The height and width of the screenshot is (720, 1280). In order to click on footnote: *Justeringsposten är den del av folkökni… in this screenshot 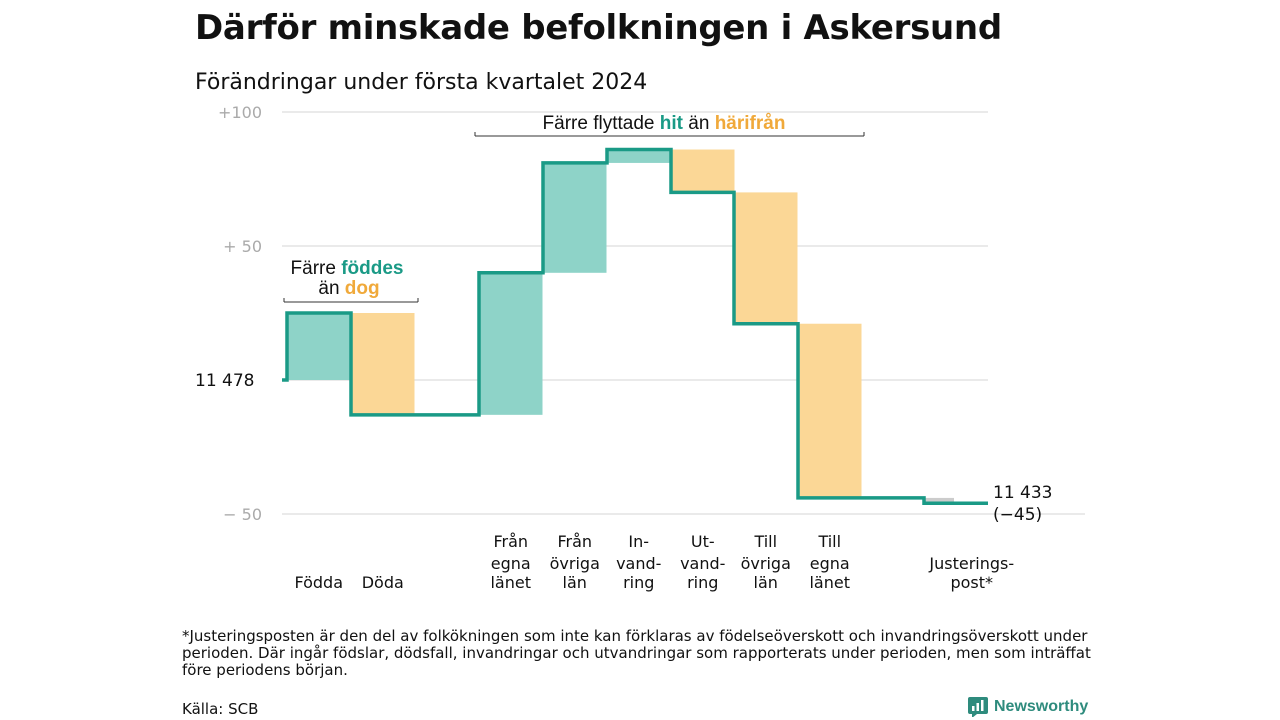, I will do `click(636, 653)`.